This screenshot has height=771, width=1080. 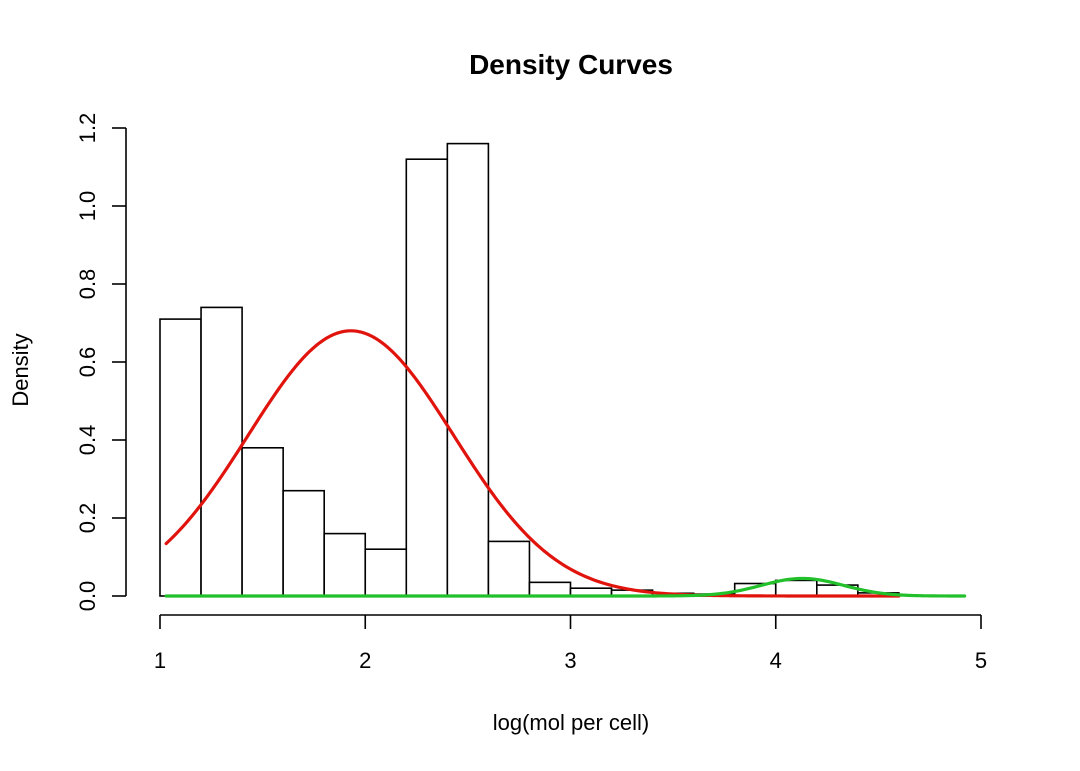 I want to click on x-tick-label: 5, so click(x=981, y=660).